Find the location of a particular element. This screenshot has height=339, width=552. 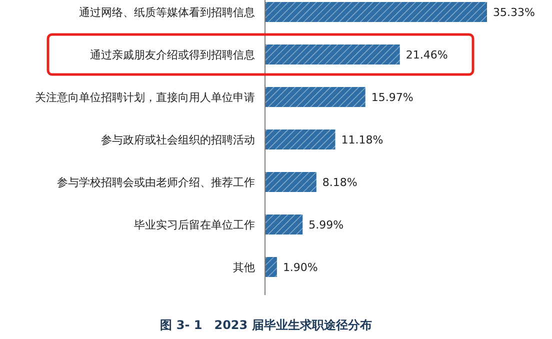

data-label: 15.97% is located at coordinates (392, 97).